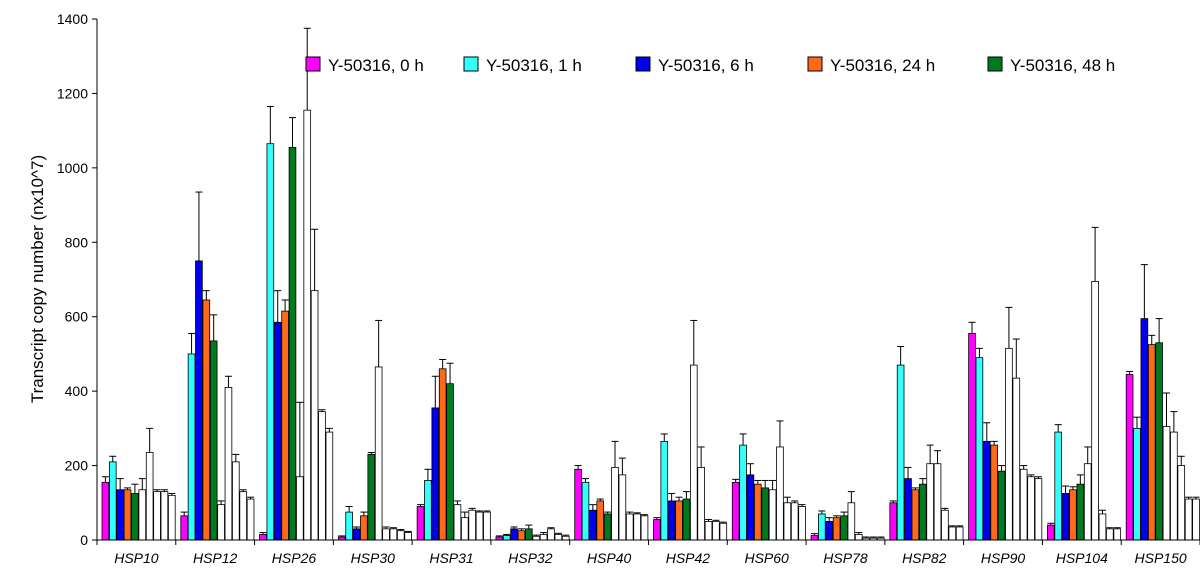 The height and width of the screenshot is (575, 1200). Describe the element at coordinates (77, 317) in the screenshot. I see `y-tick-label-600: 600` at that location.